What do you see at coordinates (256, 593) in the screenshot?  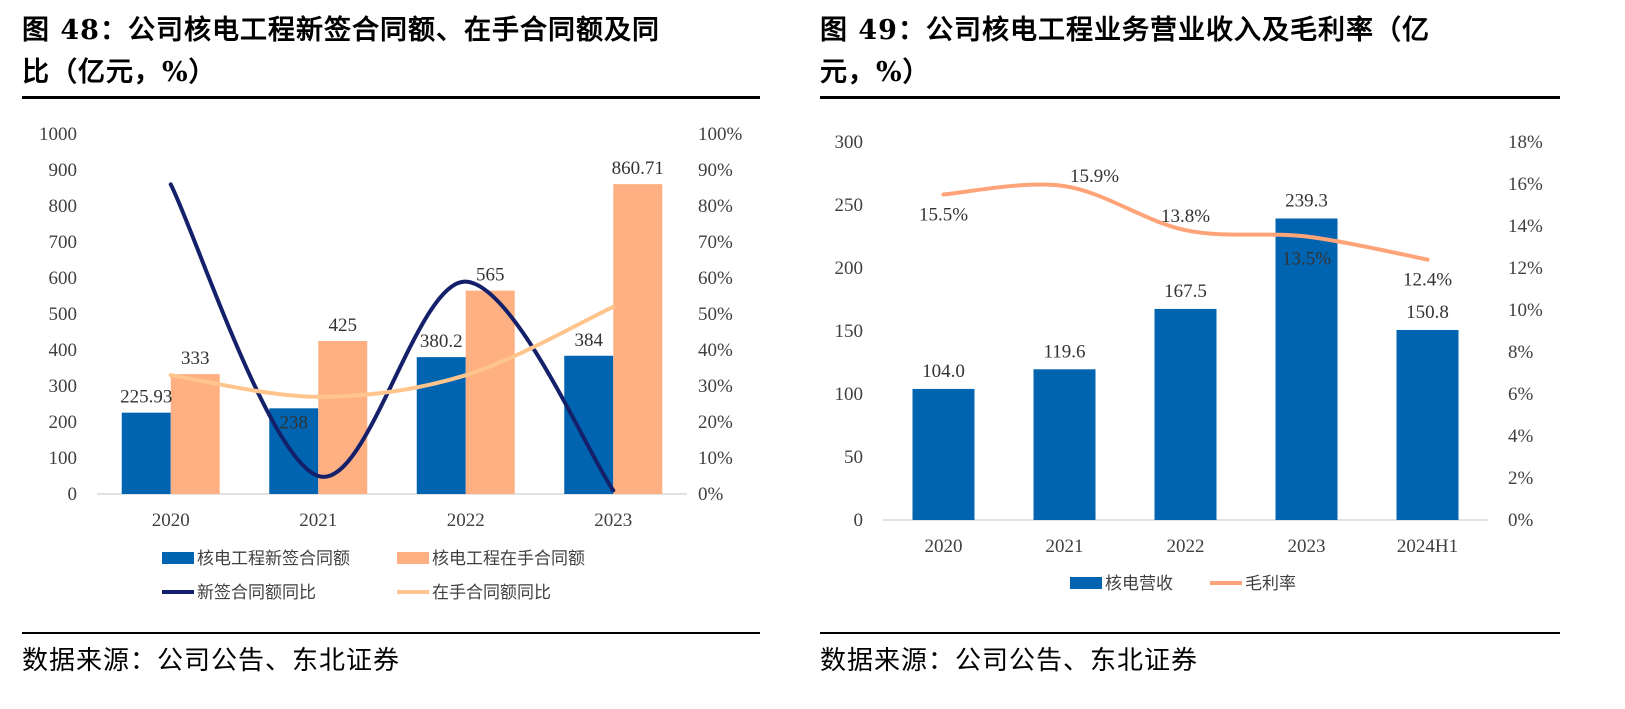 I see `legend-label: 新签合同额同比` at bounding box center [256, 593].